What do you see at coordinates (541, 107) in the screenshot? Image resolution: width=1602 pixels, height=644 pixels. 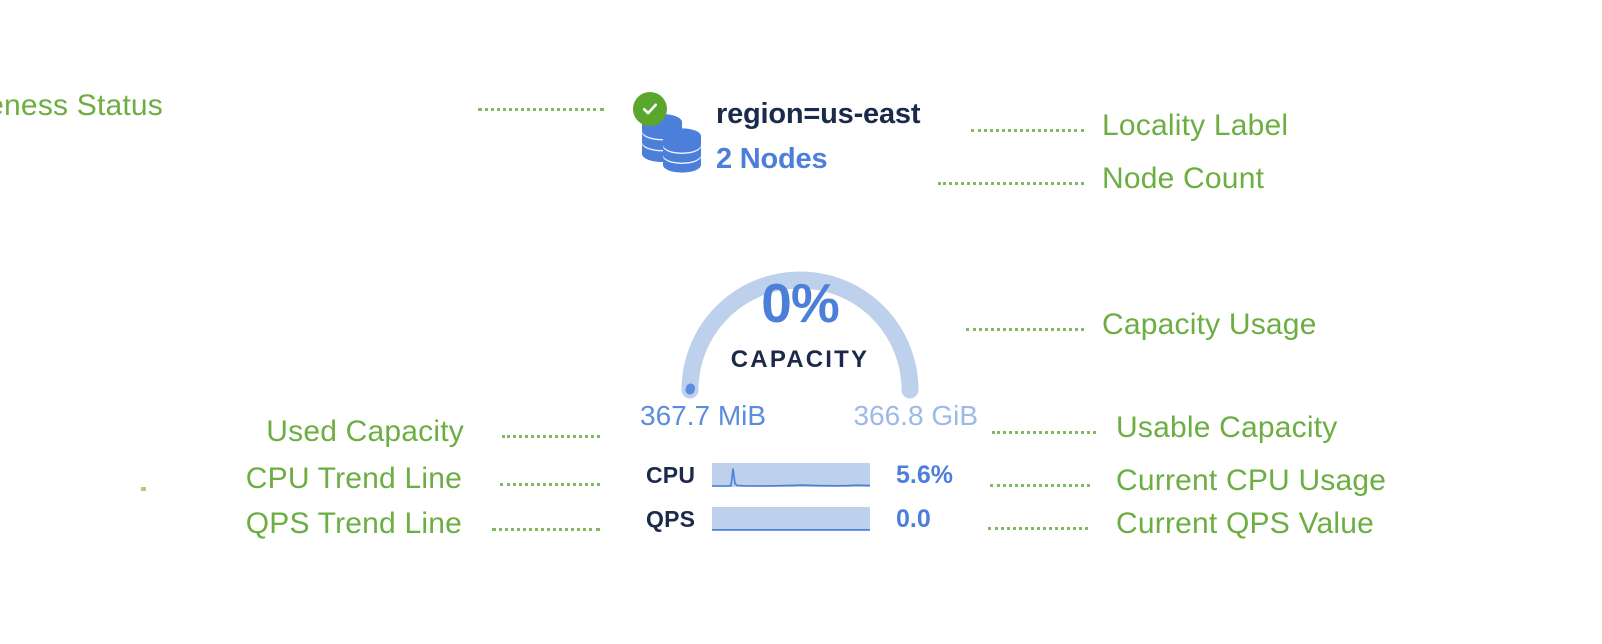 I see `leader-node-liveness-status` at bounding box center [541, 107].